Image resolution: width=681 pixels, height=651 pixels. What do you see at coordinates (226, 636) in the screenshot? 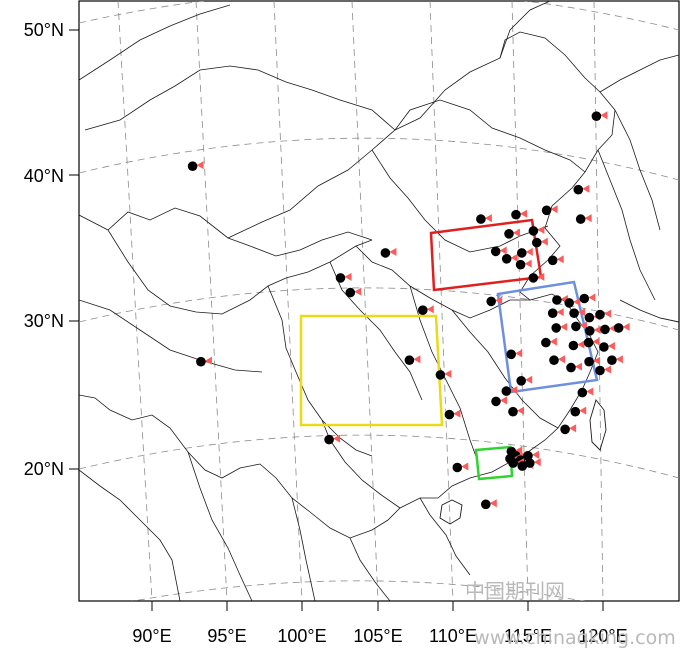
I see `lon-label-95e: 95°E` at bounding box center [226, 636].